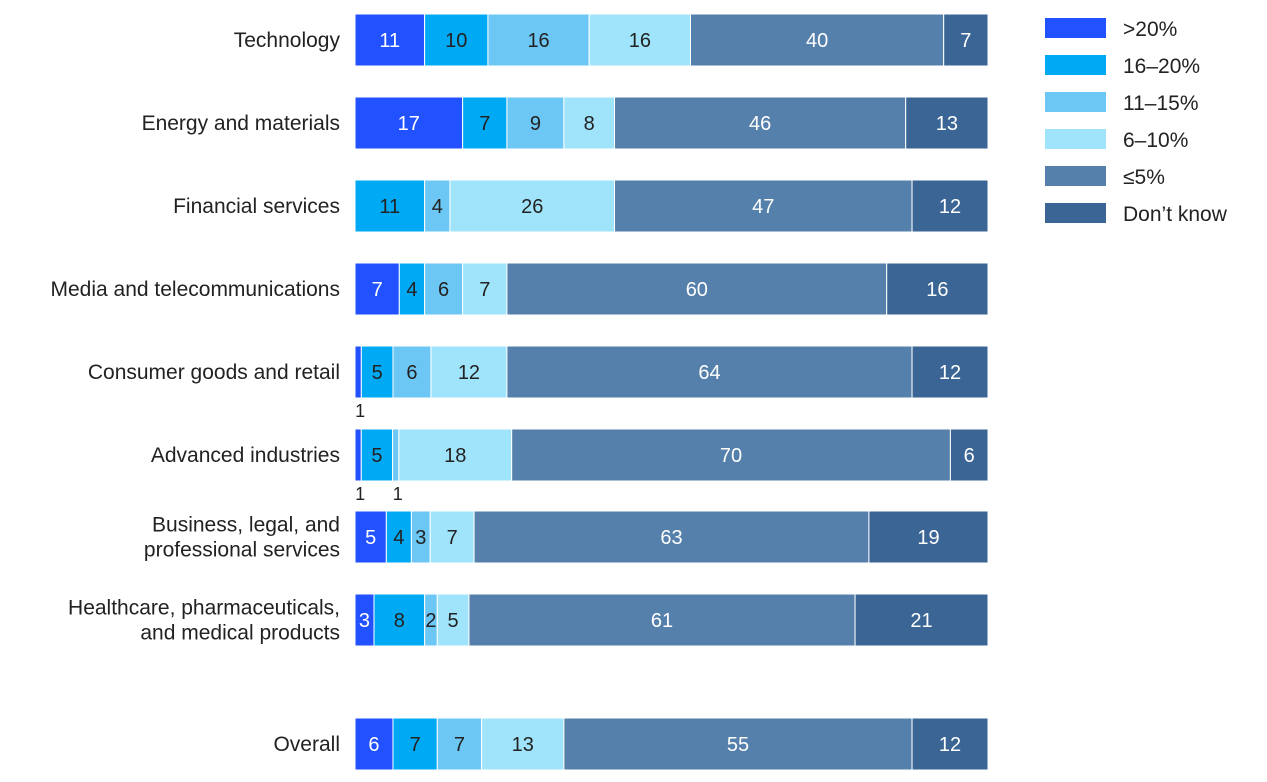 The width and height of the screenshot is (1267, 782). What do you see at coordinates (430, 621) in the screenshot?
I see `data-label: 2` at bounding box center [430, 621].